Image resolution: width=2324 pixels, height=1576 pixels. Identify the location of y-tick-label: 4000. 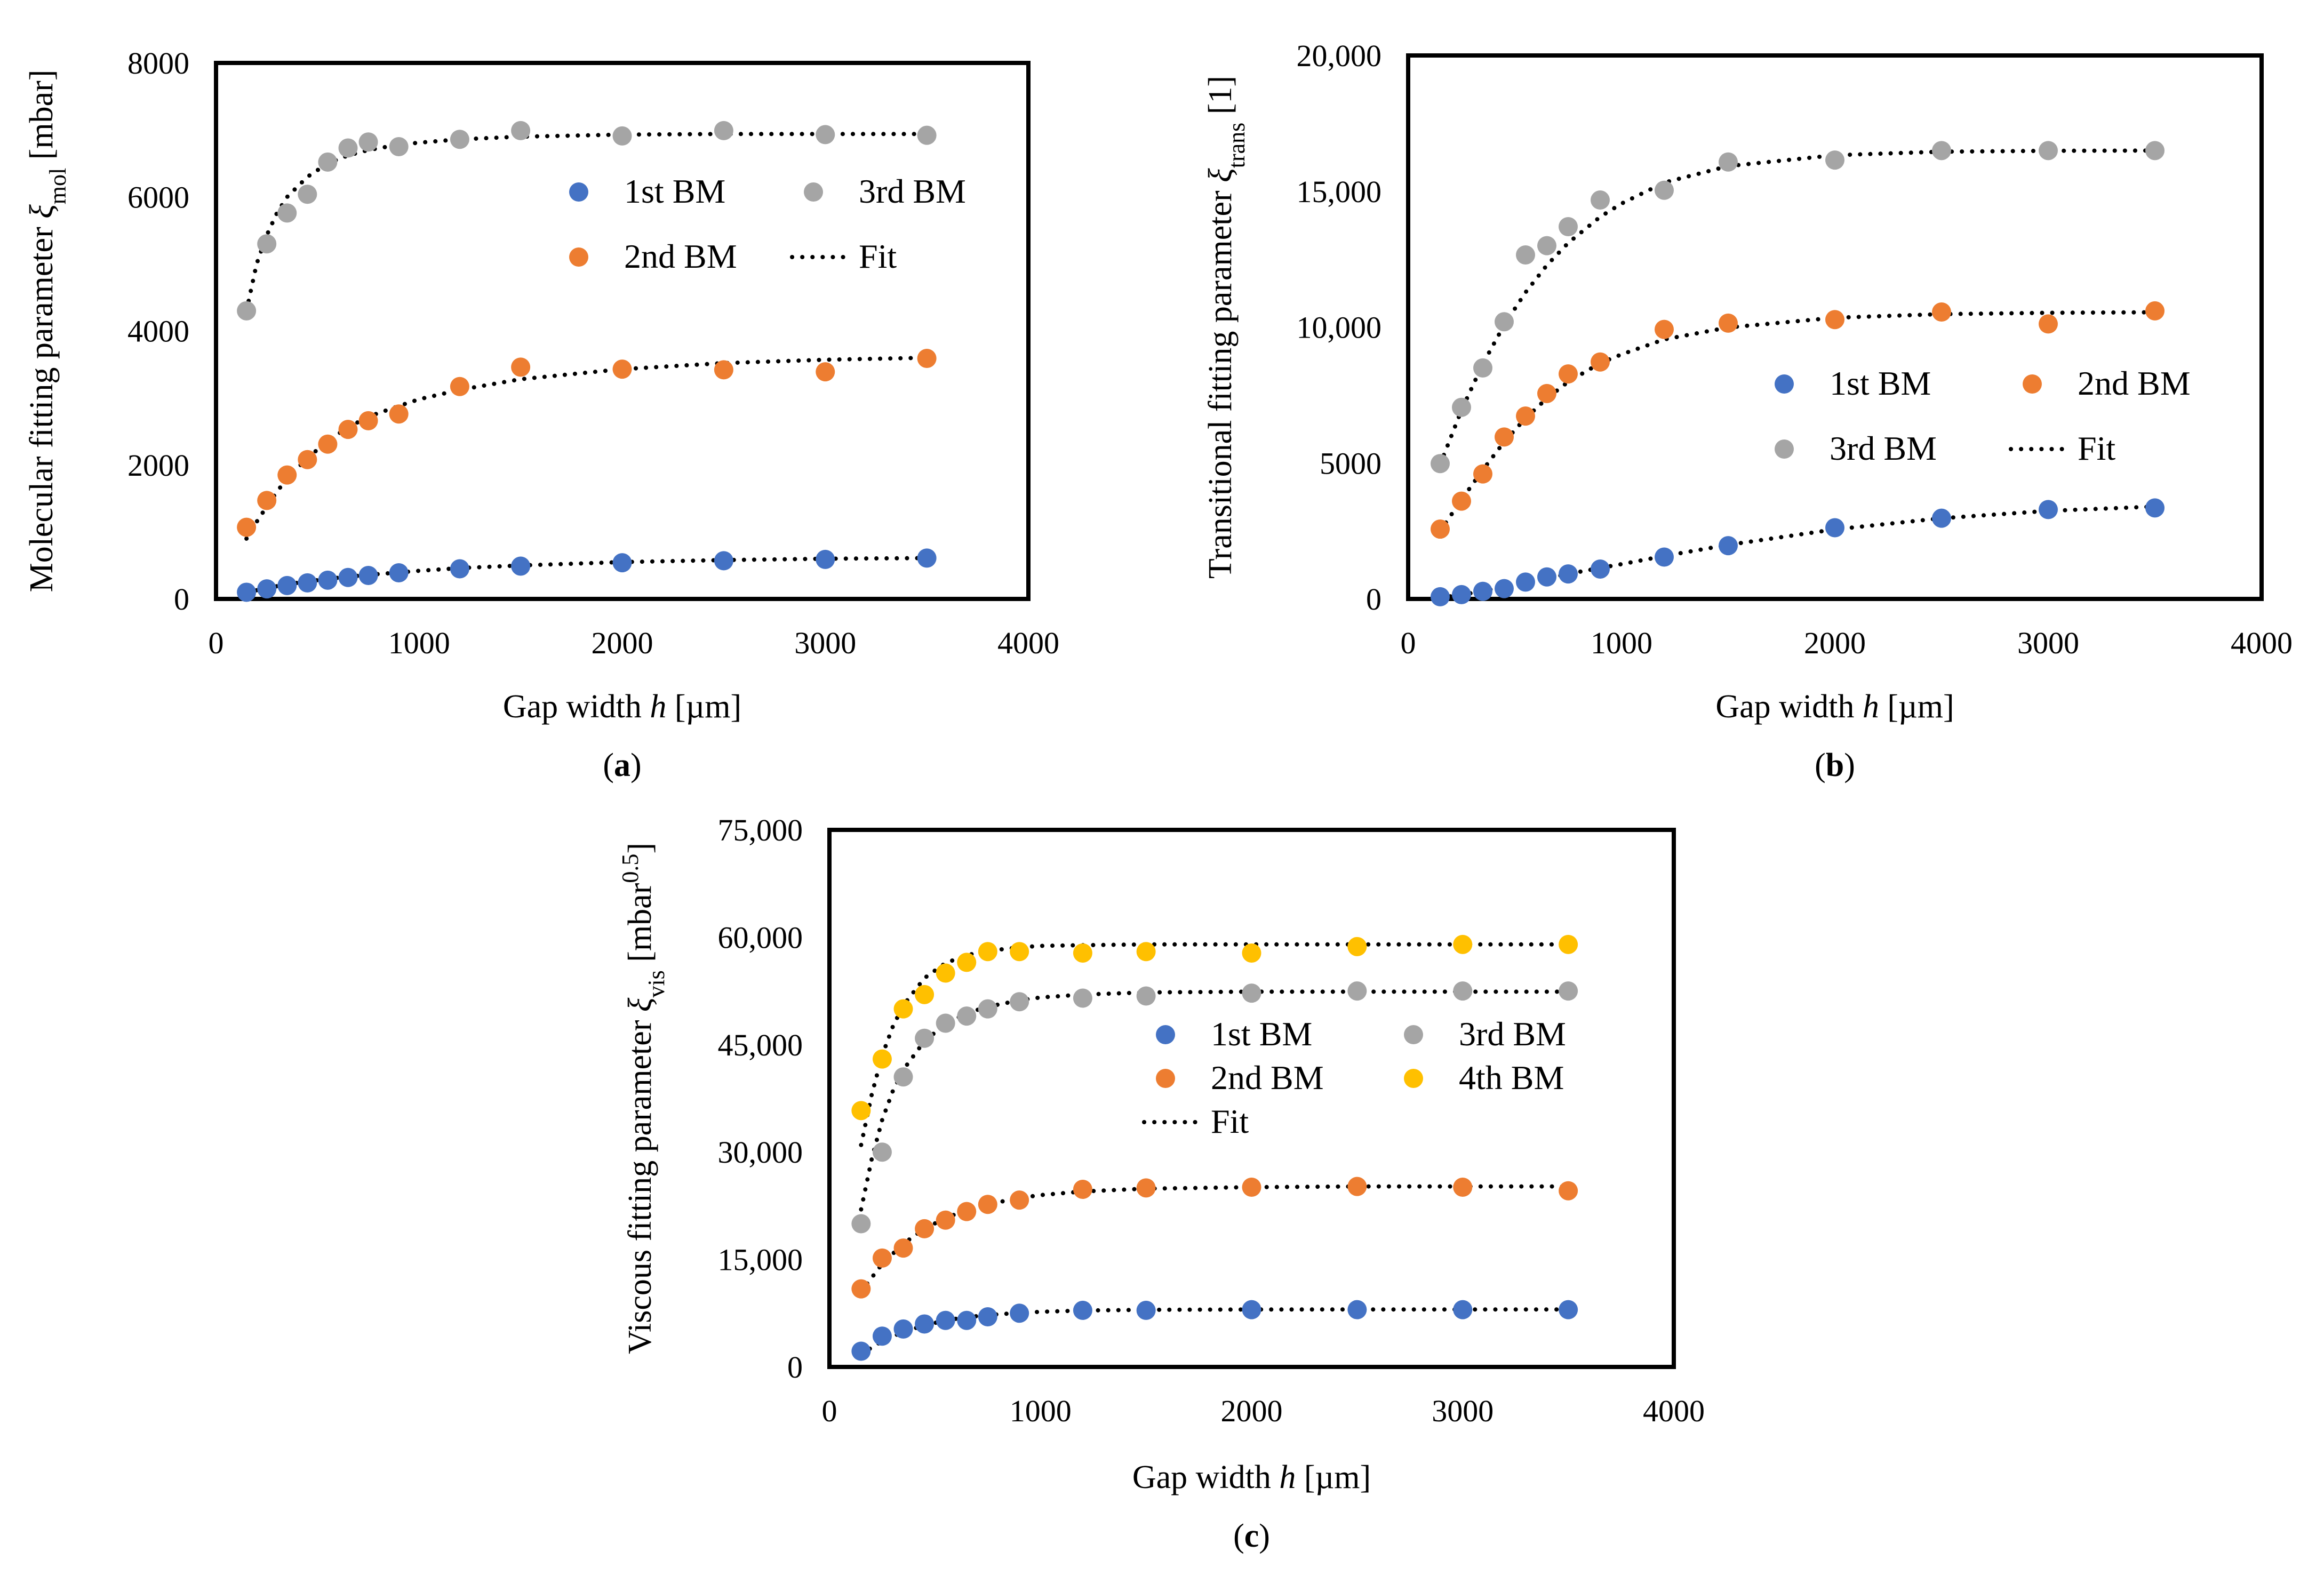
(158, 331).